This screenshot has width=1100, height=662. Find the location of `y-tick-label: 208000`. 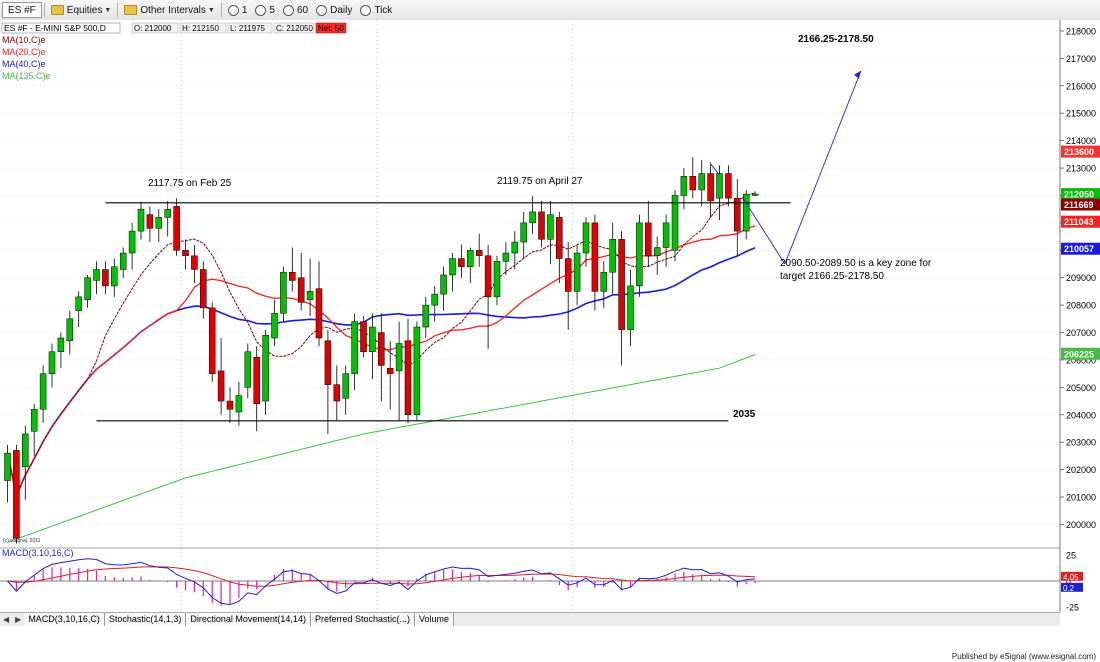

y-tick-label: 208000 is located at coordinates (1081, 306).